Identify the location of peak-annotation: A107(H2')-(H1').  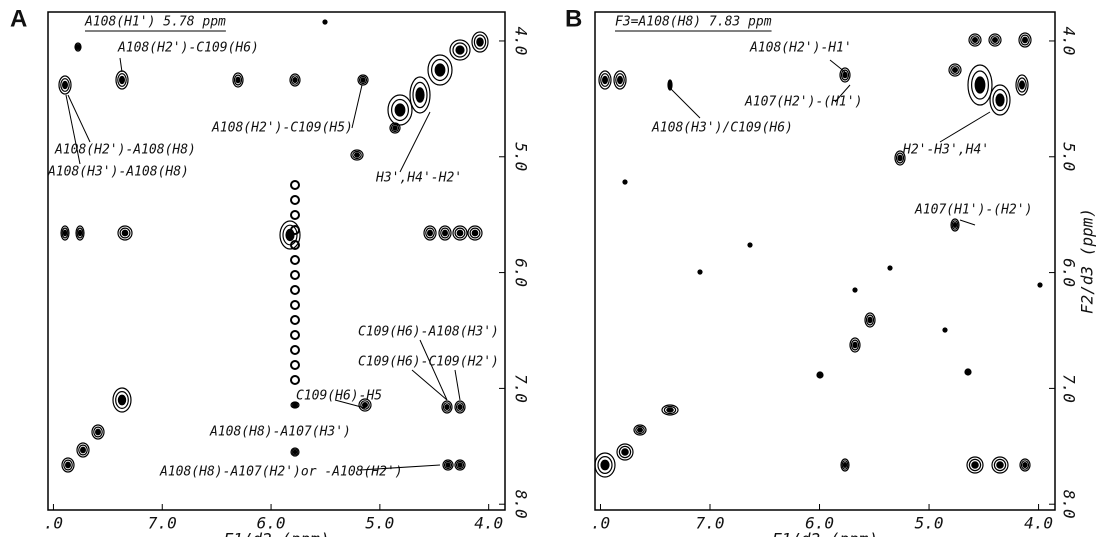
(803, 102).